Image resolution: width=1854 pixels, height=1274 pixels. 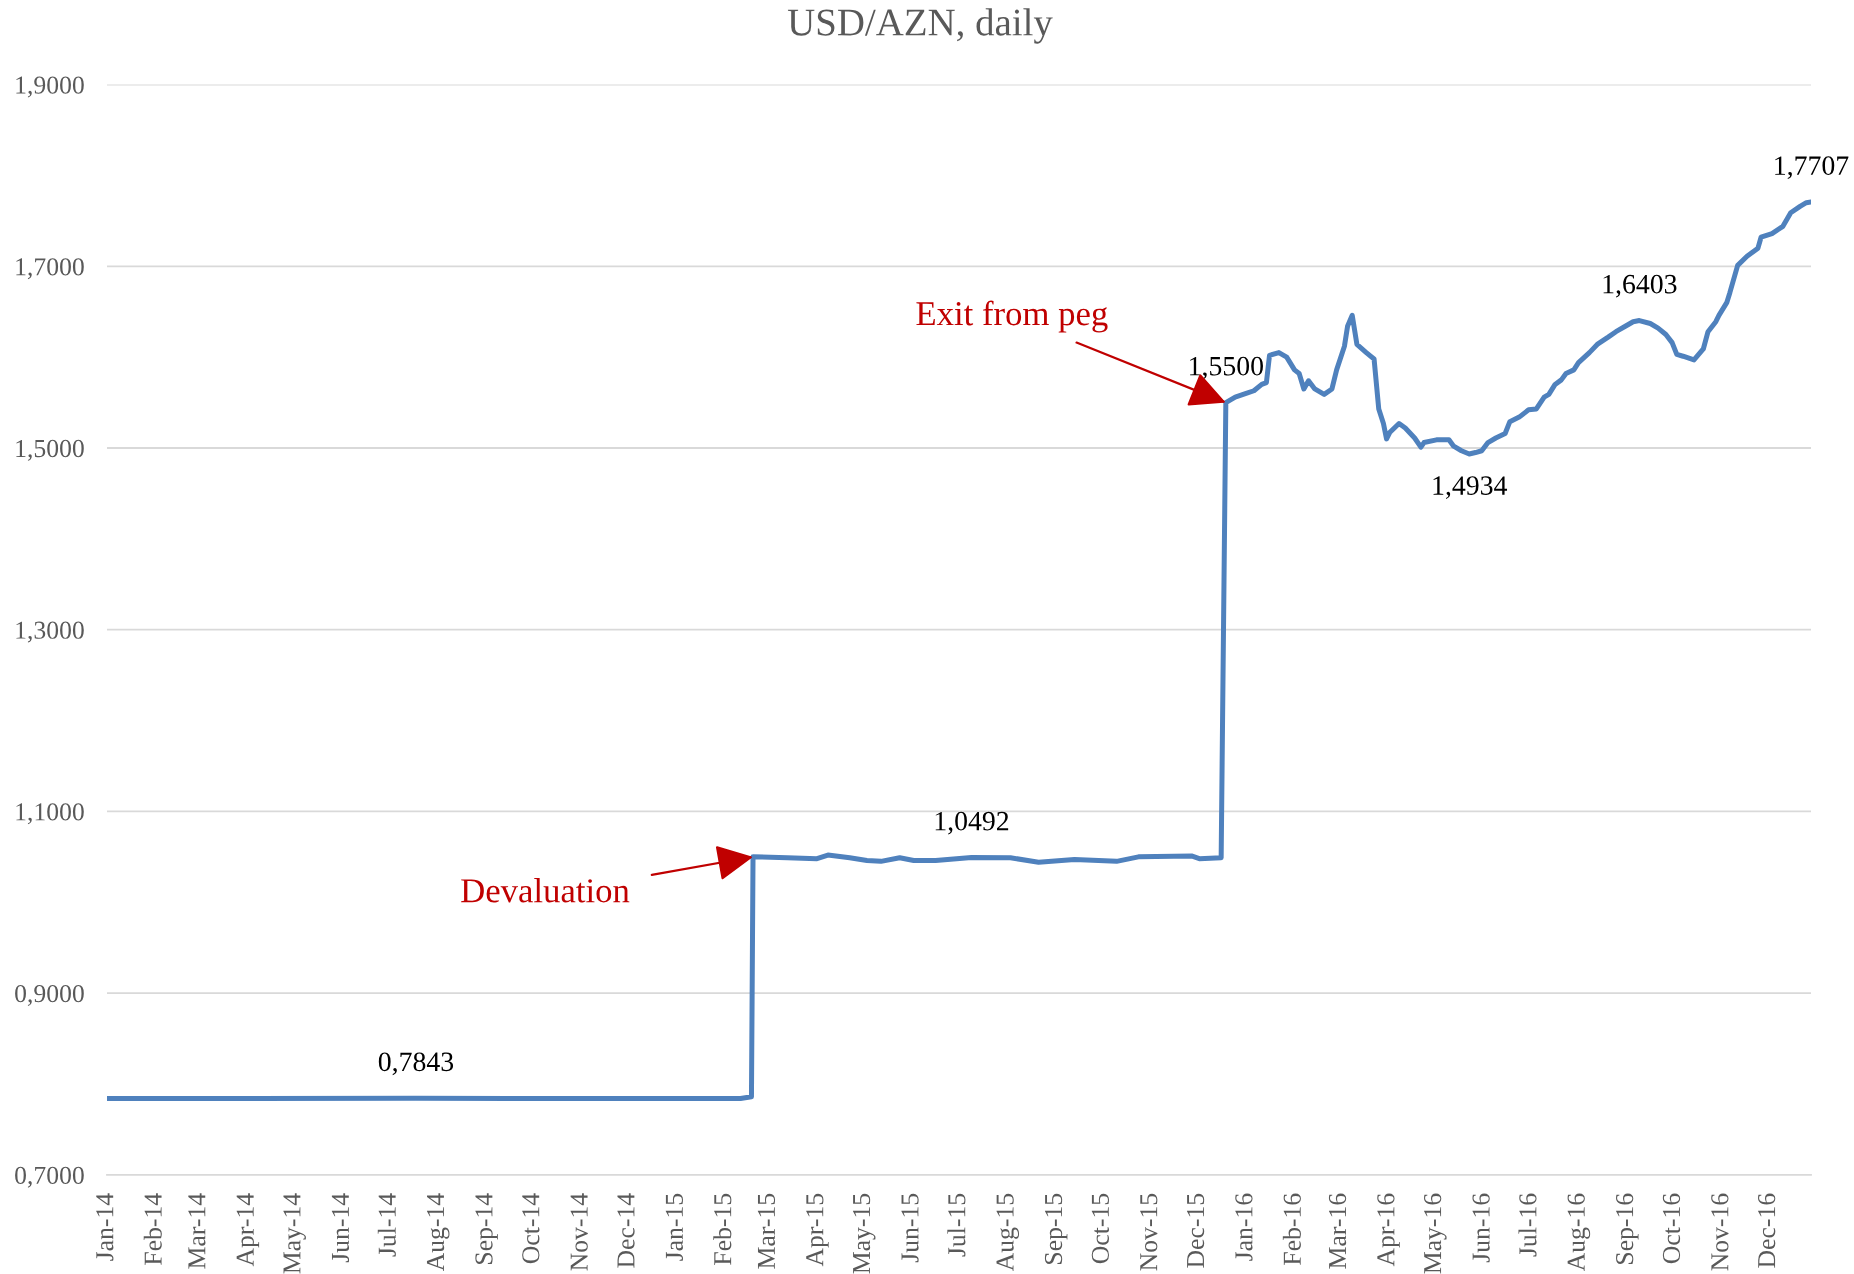 What do you see at coordinates (1627, 1228) in the screenshot?
I see `x-tick-label: Sep-16` at bounding box center [1627, 1228].